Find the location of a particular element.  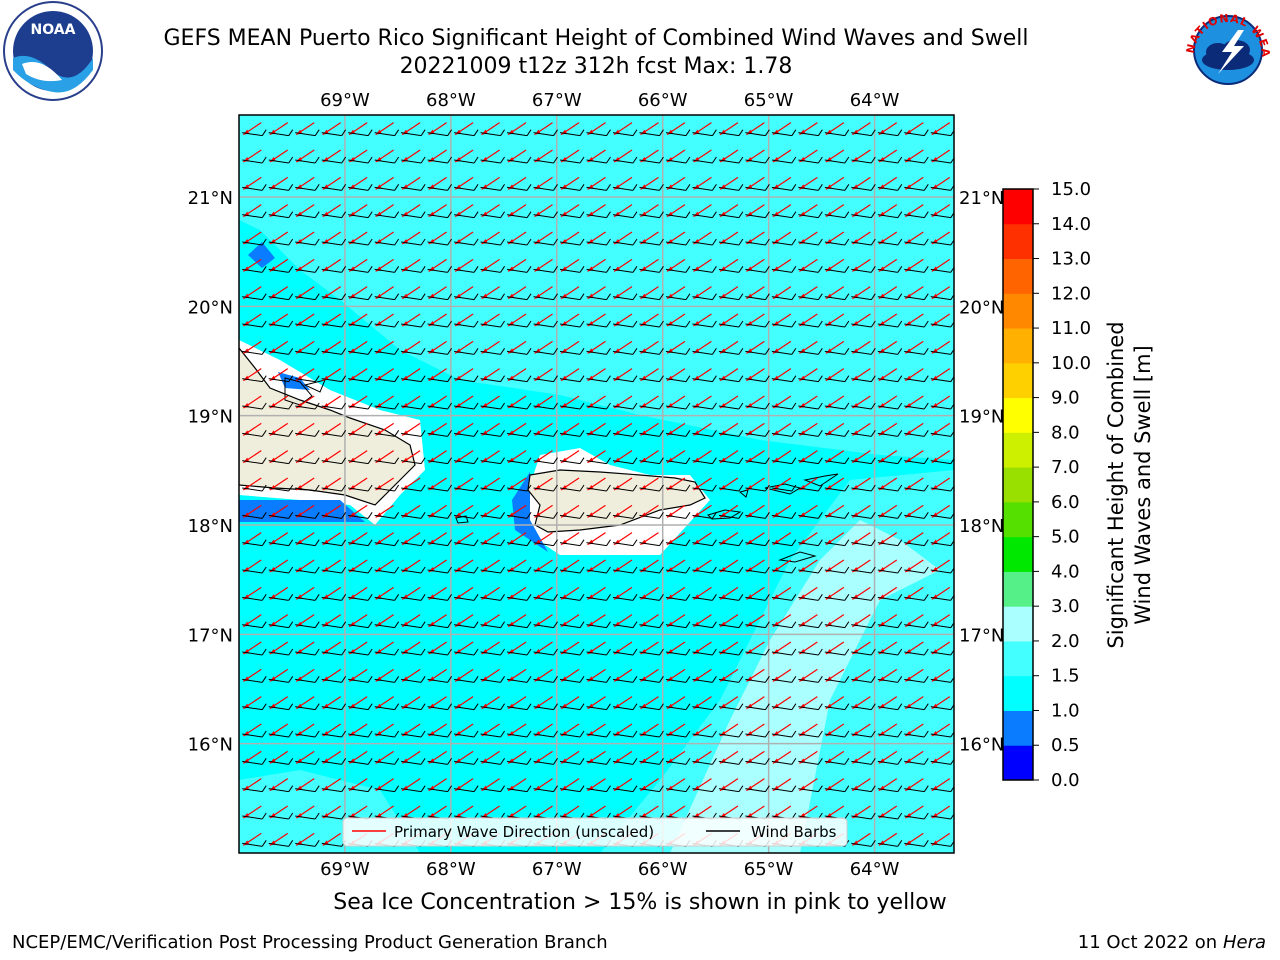

lon-label-bottom-4: 65°W is located at coordinates (769, 869).